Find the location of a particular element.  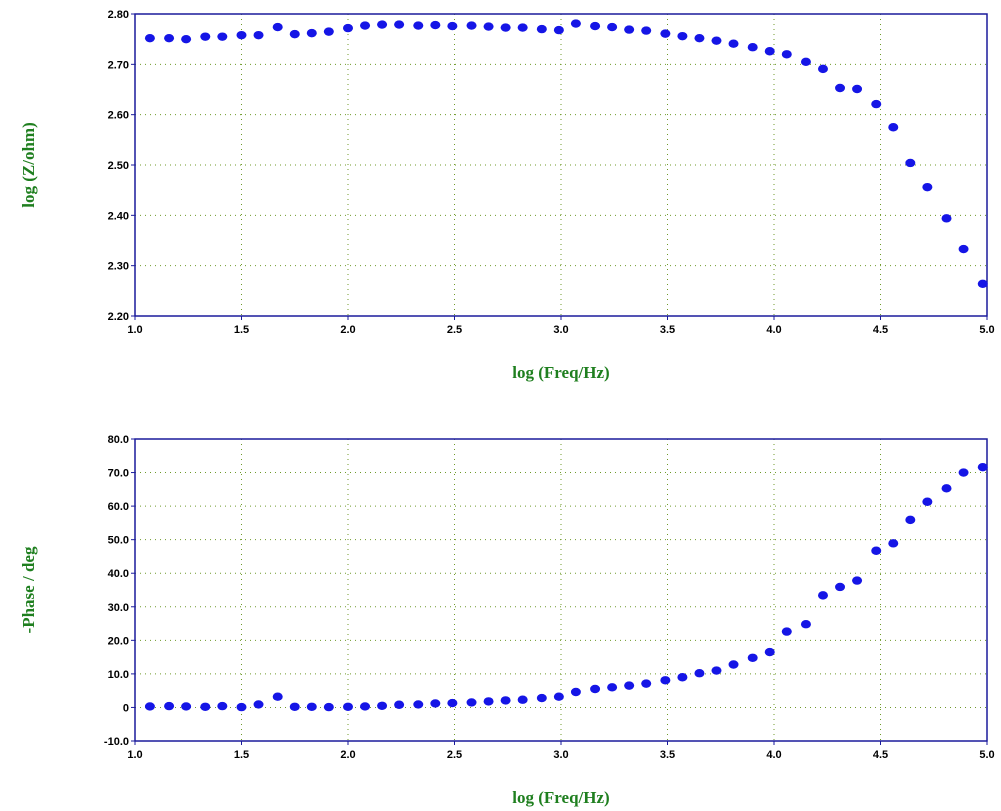

x-tick-label: 3.0 is located at coordinates (560, 755).